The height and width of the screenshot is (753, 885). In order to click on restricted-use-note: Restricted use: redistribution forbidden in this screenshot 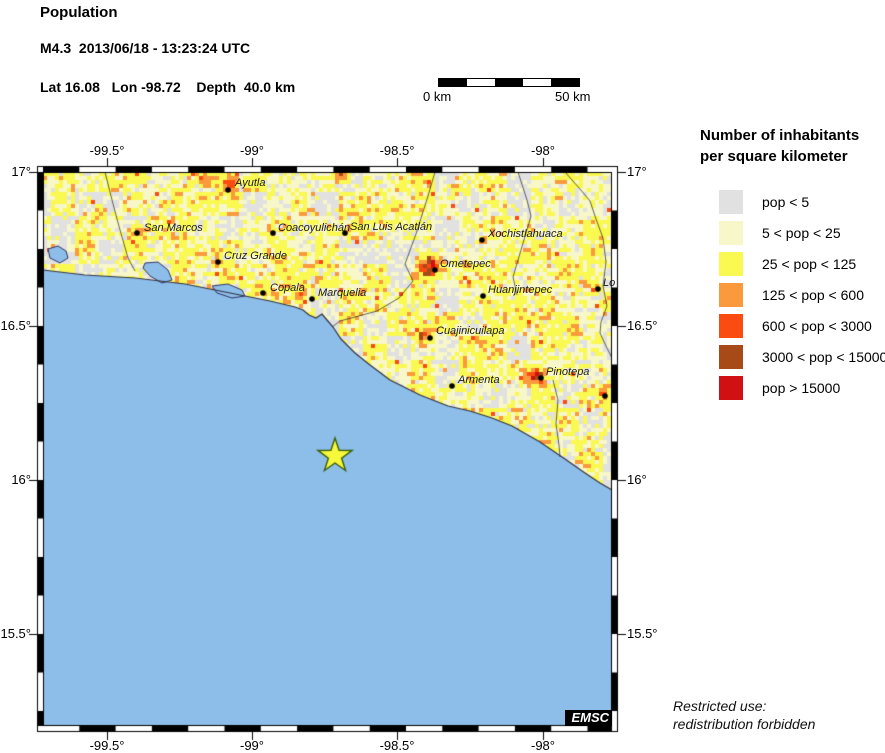, I will do `click(744, 715)`.